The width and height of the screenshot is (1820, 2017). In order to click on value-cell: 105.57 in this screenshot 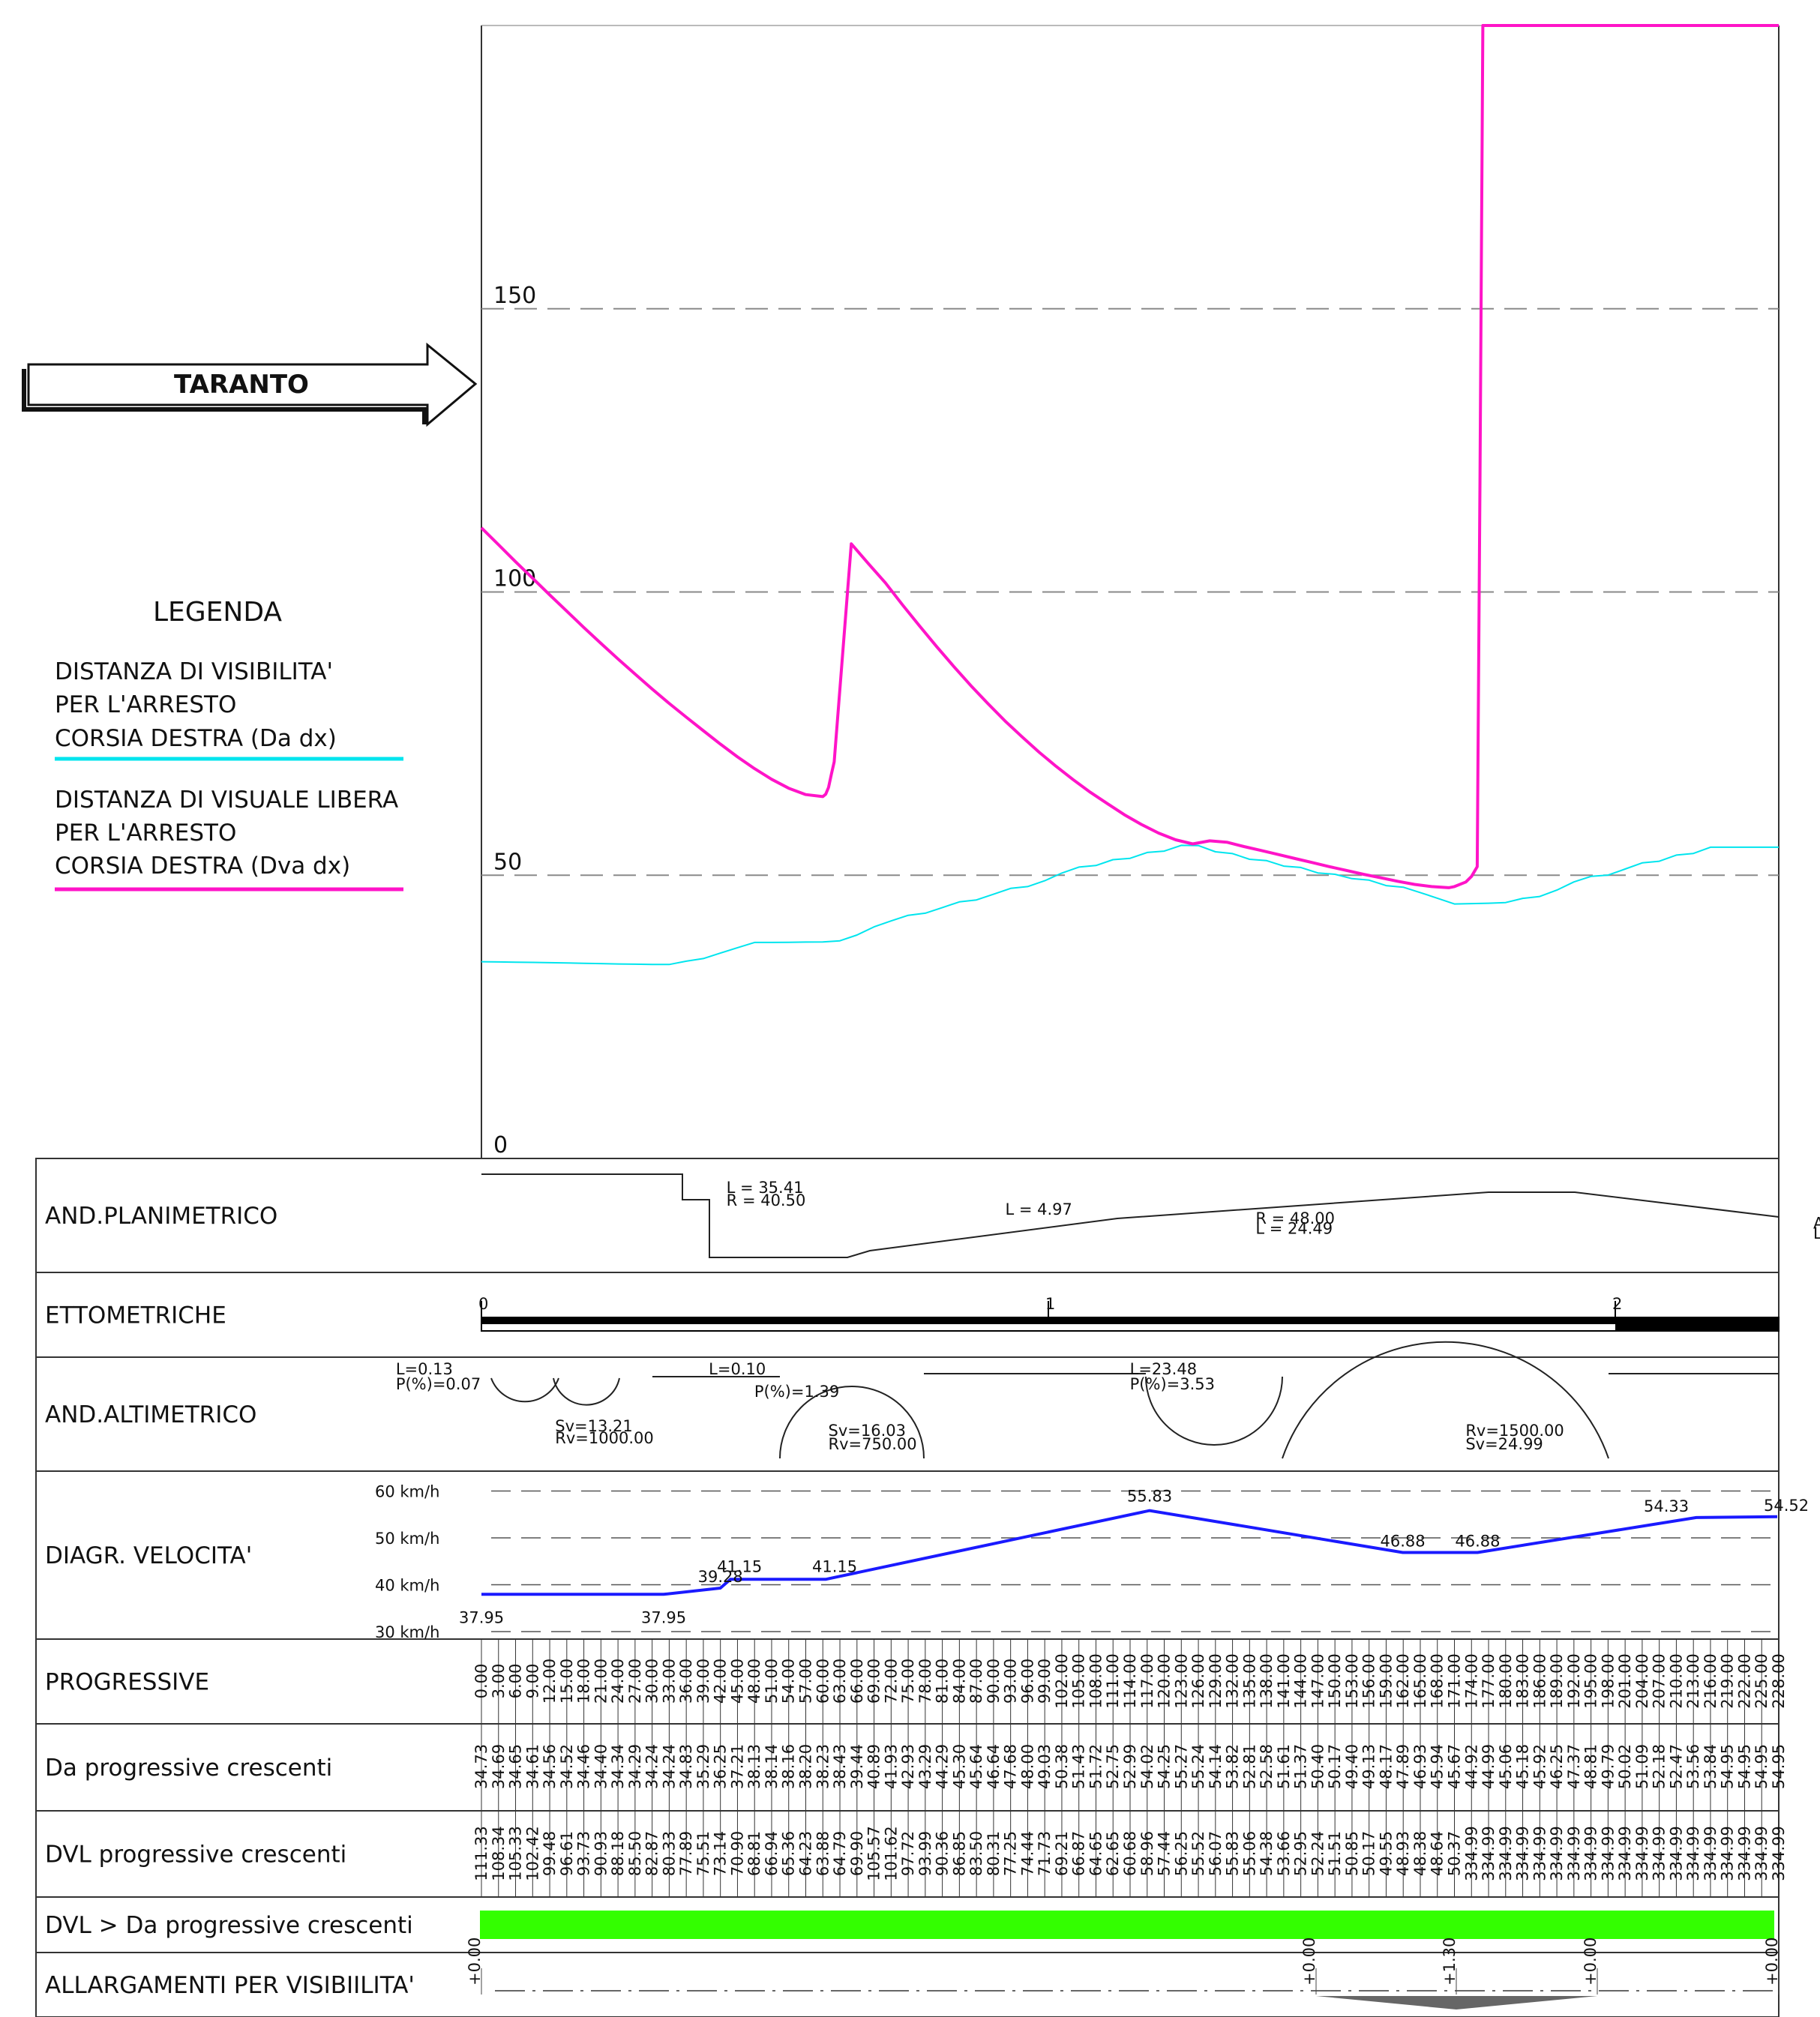, I will do `click(874, 1853)`.